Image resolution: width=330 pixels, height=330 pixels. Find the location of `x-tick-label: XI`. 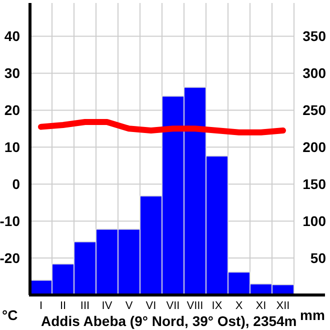

x-tick-label: XI is located at coordinates (261, 306).